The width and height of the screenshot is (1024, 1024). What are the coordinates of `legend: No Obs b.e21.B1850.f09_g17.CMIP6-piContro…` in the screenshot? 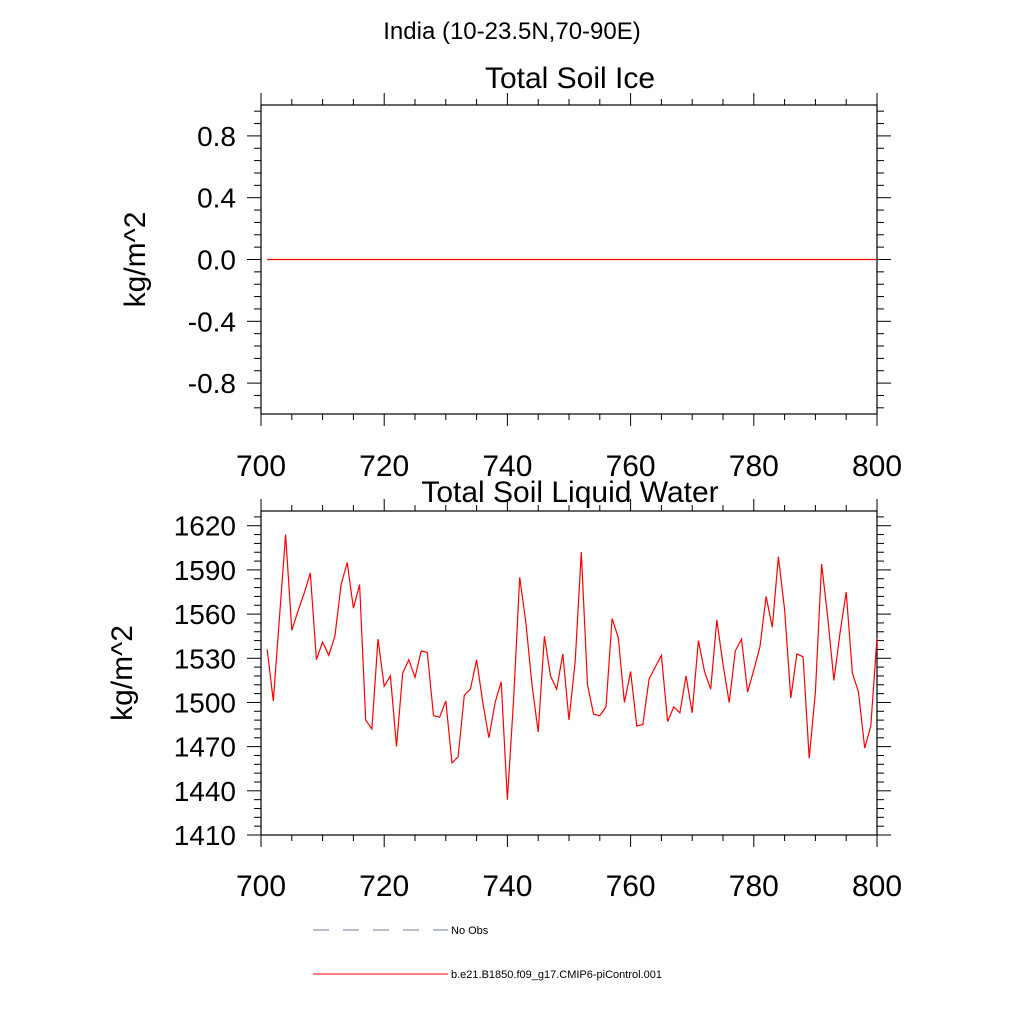 It's located at (487, 953).